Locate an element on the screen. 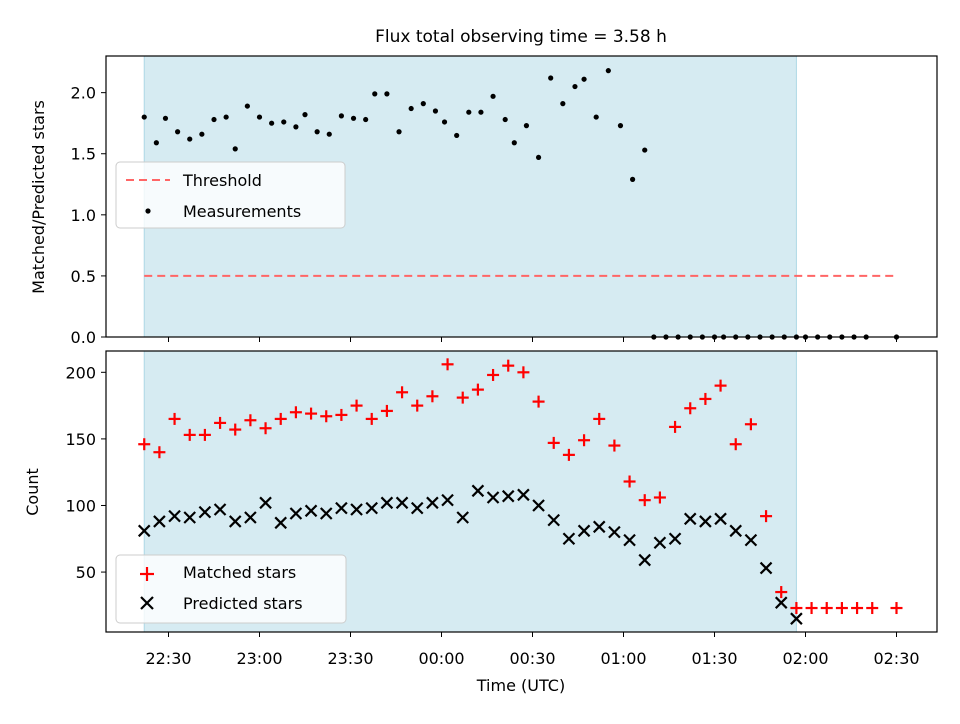 The image size is (960, 724). x-tick-label: 00:00 is located at coordinates (441, 658).